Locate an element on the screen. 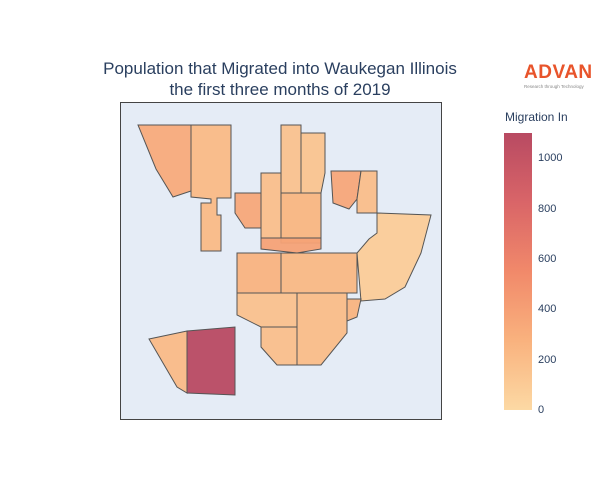 The height and width of the screenshot is (500, 600). region-east-large is located at coordinates (394, 257).